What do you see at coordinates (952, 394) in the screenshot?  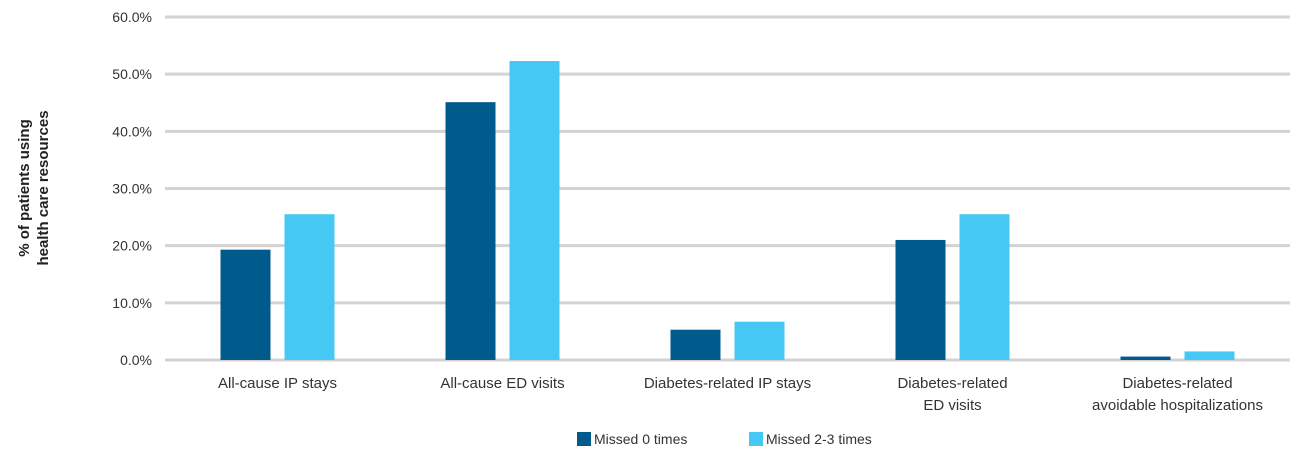 I see `x-category-label: Diabetes-related ED visits` at bounding box center [952, 394].